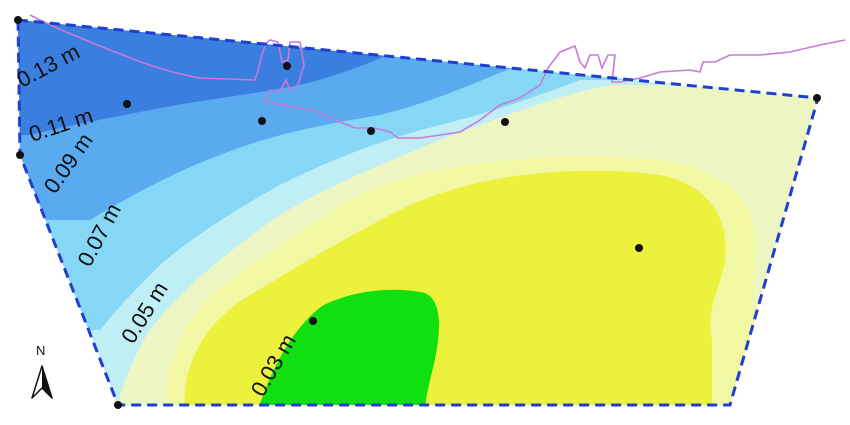  Describe the element at coordinates (347, 347) in the screenshot. I see `band-0.02` at that location.